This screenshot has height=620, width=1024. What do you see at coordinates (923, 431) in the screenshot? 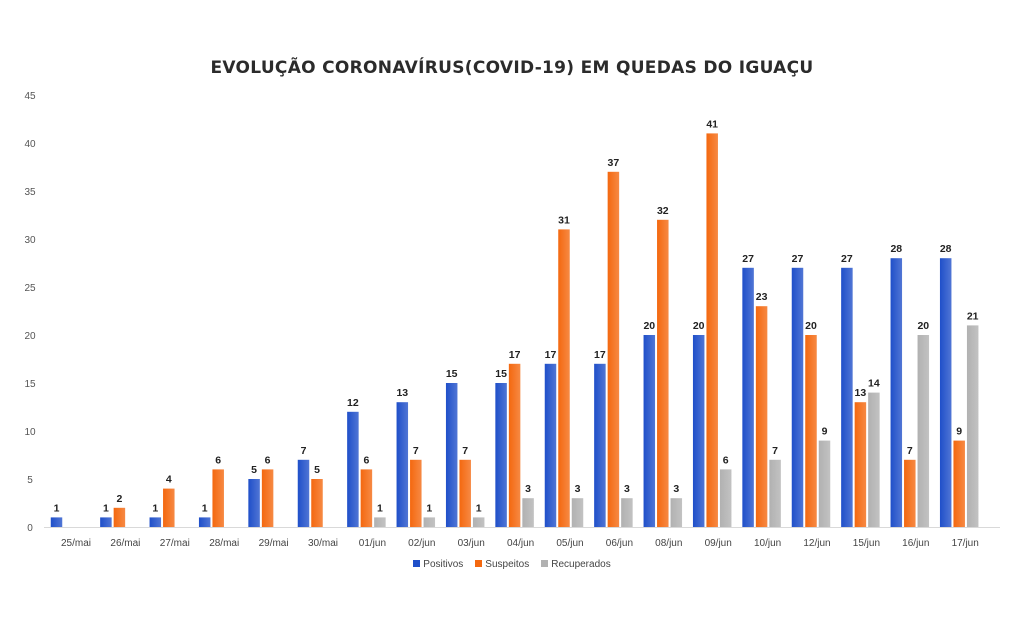
I see `bar-recuperados-16/jun` at bounding box center [923, 431].